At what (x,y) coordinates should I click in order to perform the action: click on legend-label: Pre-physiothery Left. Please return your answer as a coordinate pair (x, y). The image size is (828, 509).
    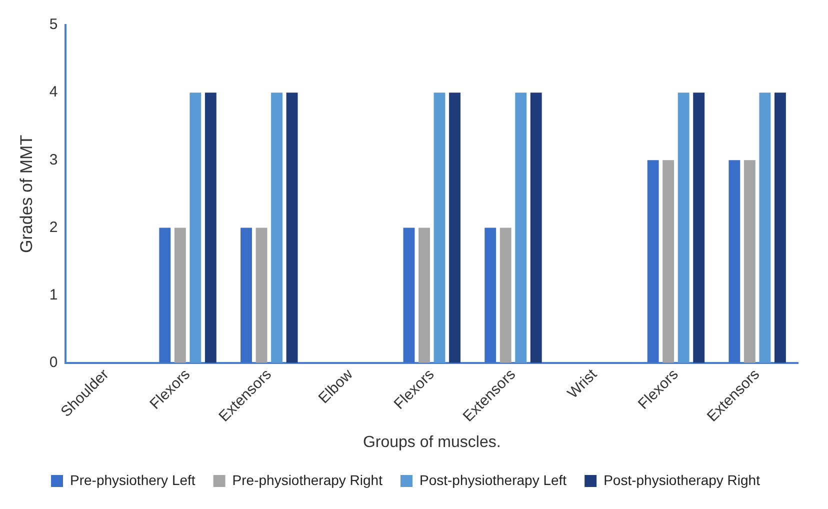
    Looking at the image, I should click on (133, 480).